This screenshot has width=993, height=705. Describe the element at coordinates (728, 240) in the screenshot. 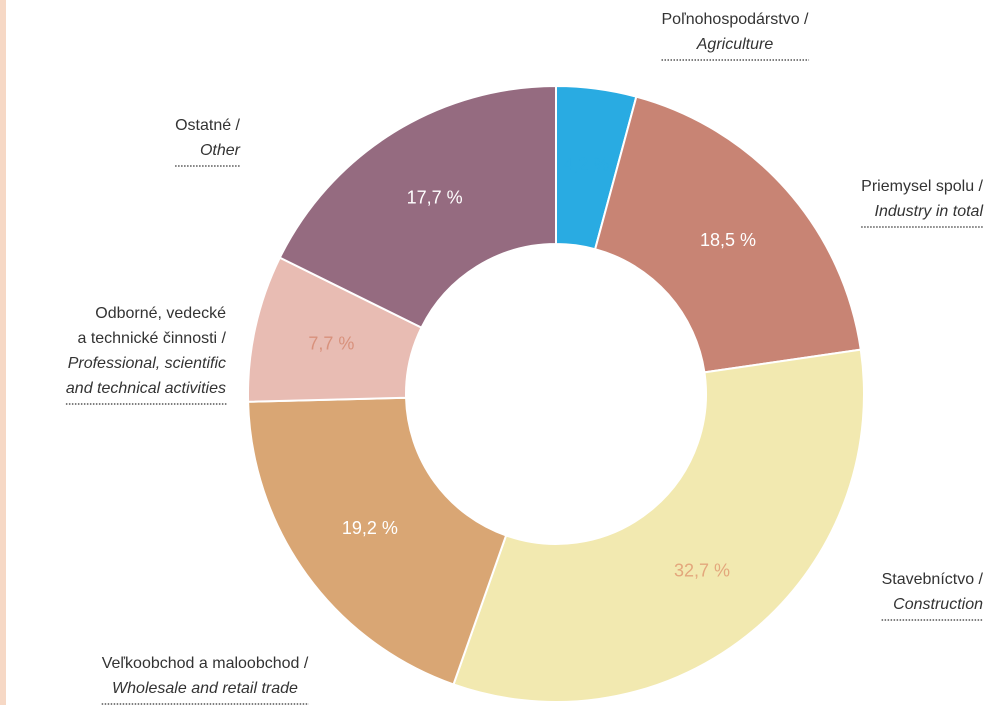

I see `value-label: 18,5 %` at that location.